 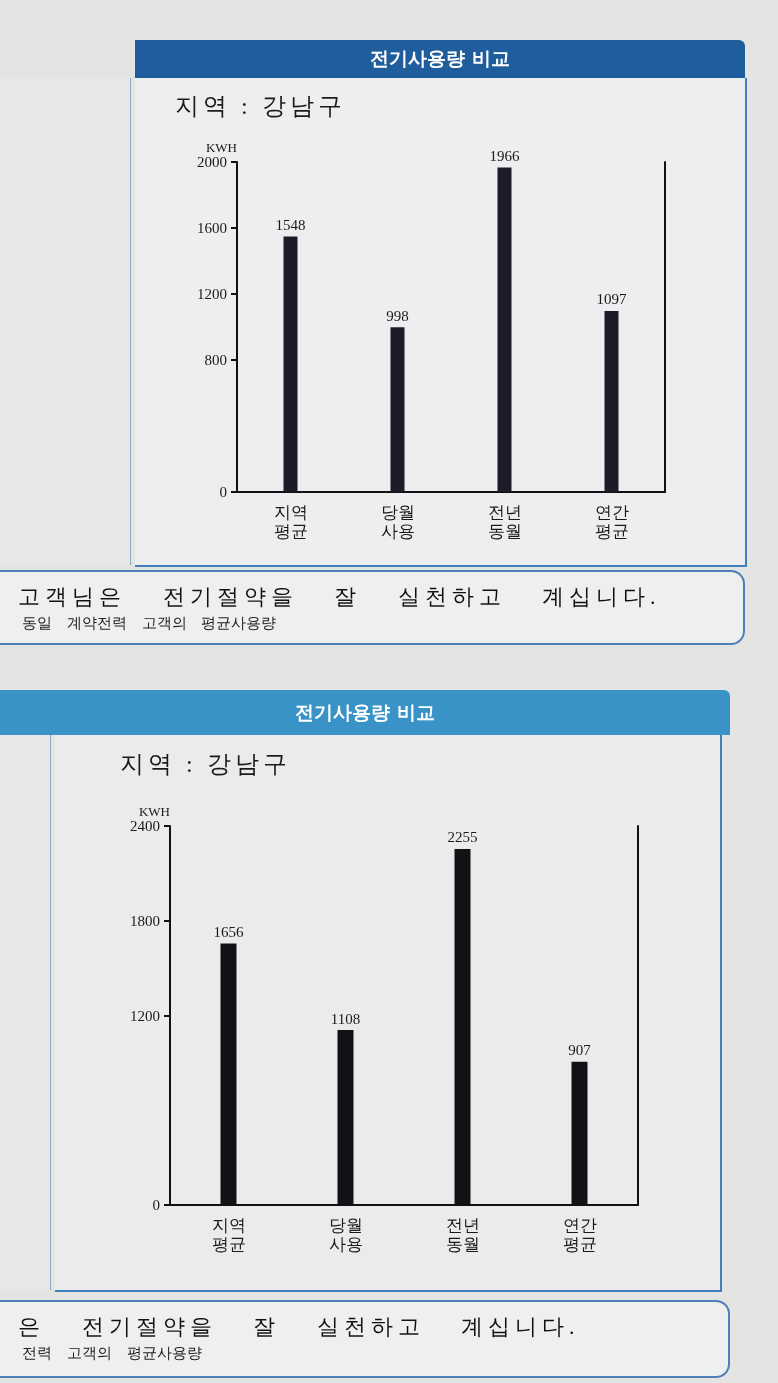 What do you see at coordinates (611, 299) in the screenshot?
I see `data-label: 1097` at bounding box center [611, 299].